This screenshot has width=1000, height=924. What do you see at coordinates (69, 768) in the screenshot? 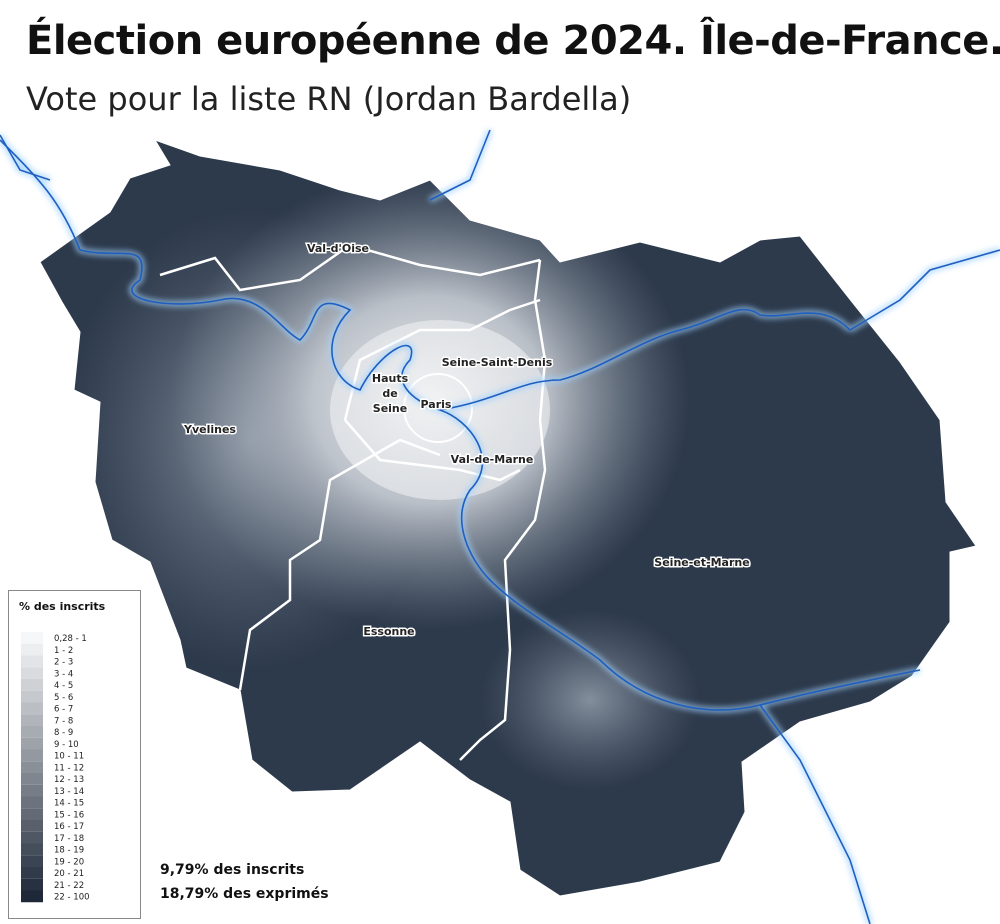
I see `legend-label: 11 - 12` at bounding box center [69, 768].